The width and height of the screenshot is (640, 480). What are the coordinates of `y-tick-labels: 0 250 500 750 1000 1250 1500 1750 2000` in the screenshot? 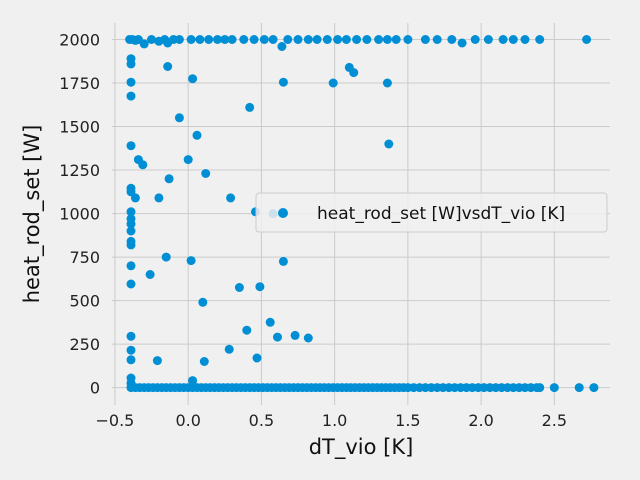 It's located at (79, 214).